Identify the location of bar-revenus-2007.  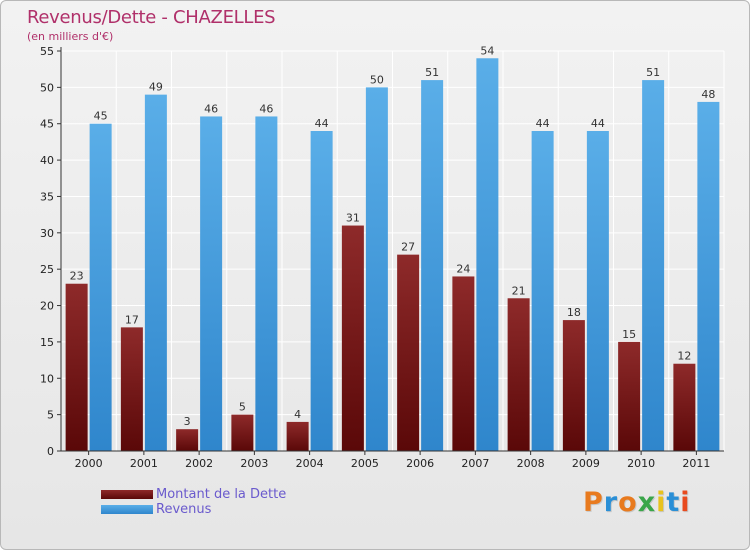
(487, 254).